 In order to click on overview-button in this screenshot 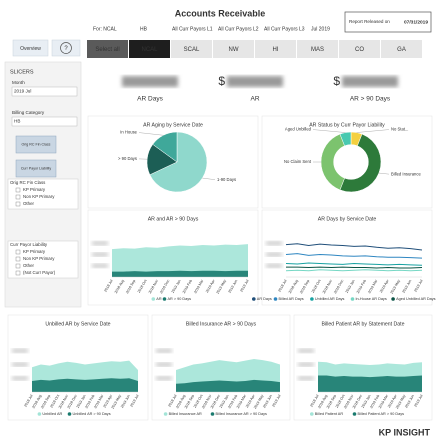, I will do `click(30, 48)`.